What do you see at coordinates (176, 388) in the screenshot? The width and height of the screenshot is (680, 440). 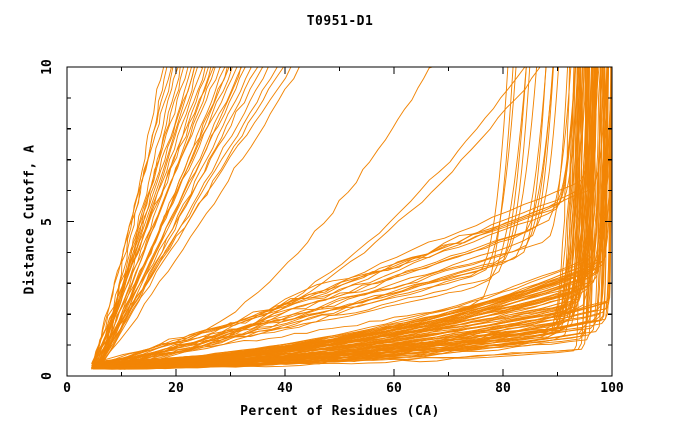 I see `x-tick-label: 20` at bounding box center [176, 388].